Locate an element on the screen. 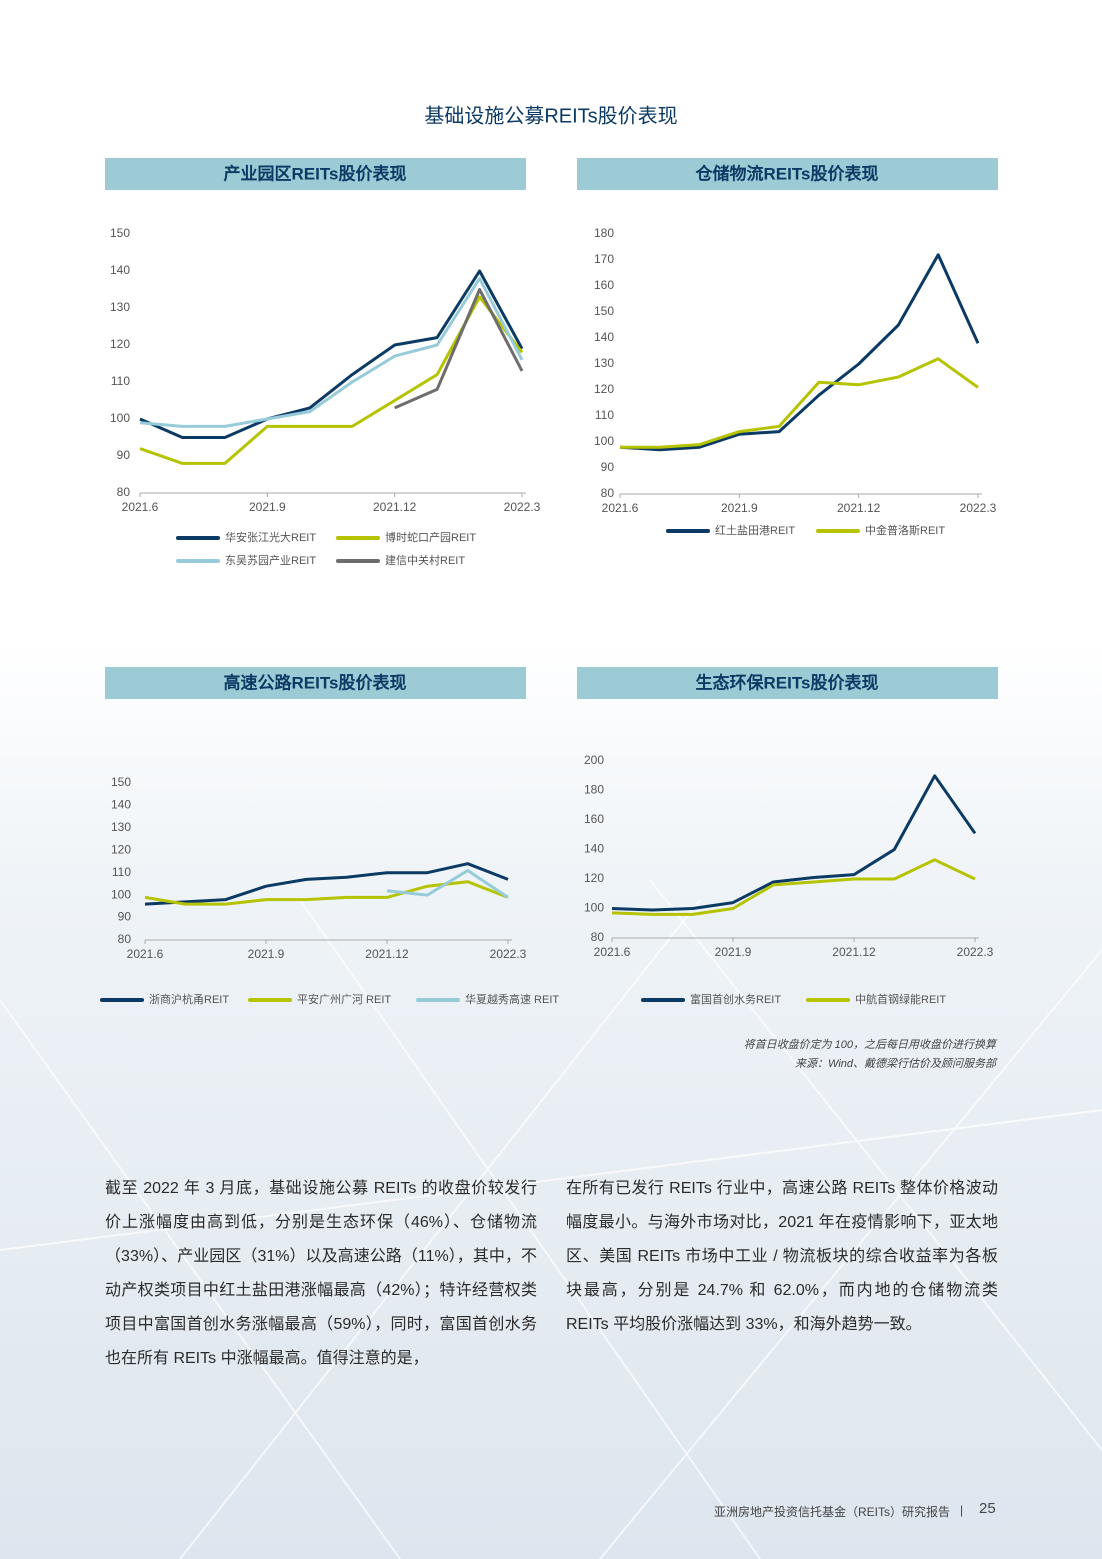 This screenshot has width=1102, height=1559. legend-label: 浙商沪杭甬REIT is located at coordinates (189, 999).